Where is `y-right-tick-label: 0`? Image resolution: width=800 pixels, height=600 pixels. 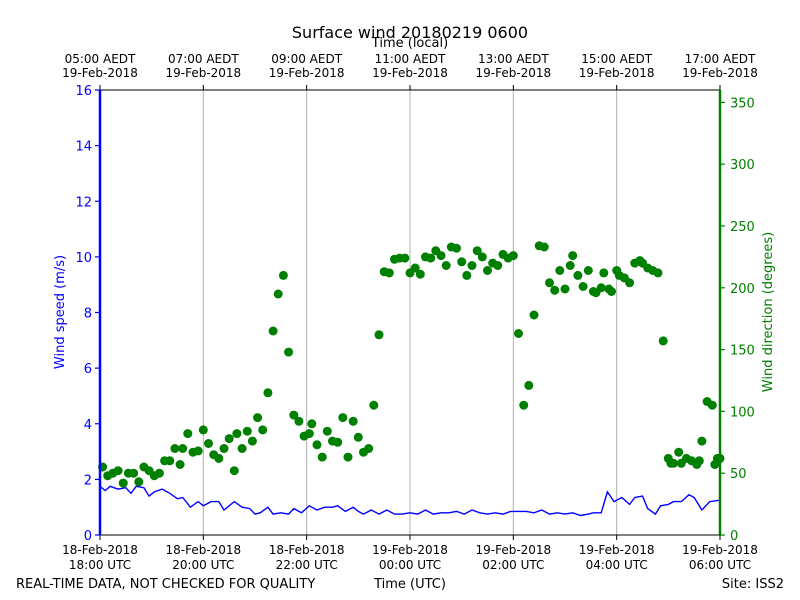
y-right-tick-label: 0 is located at coordinates (734, 536).